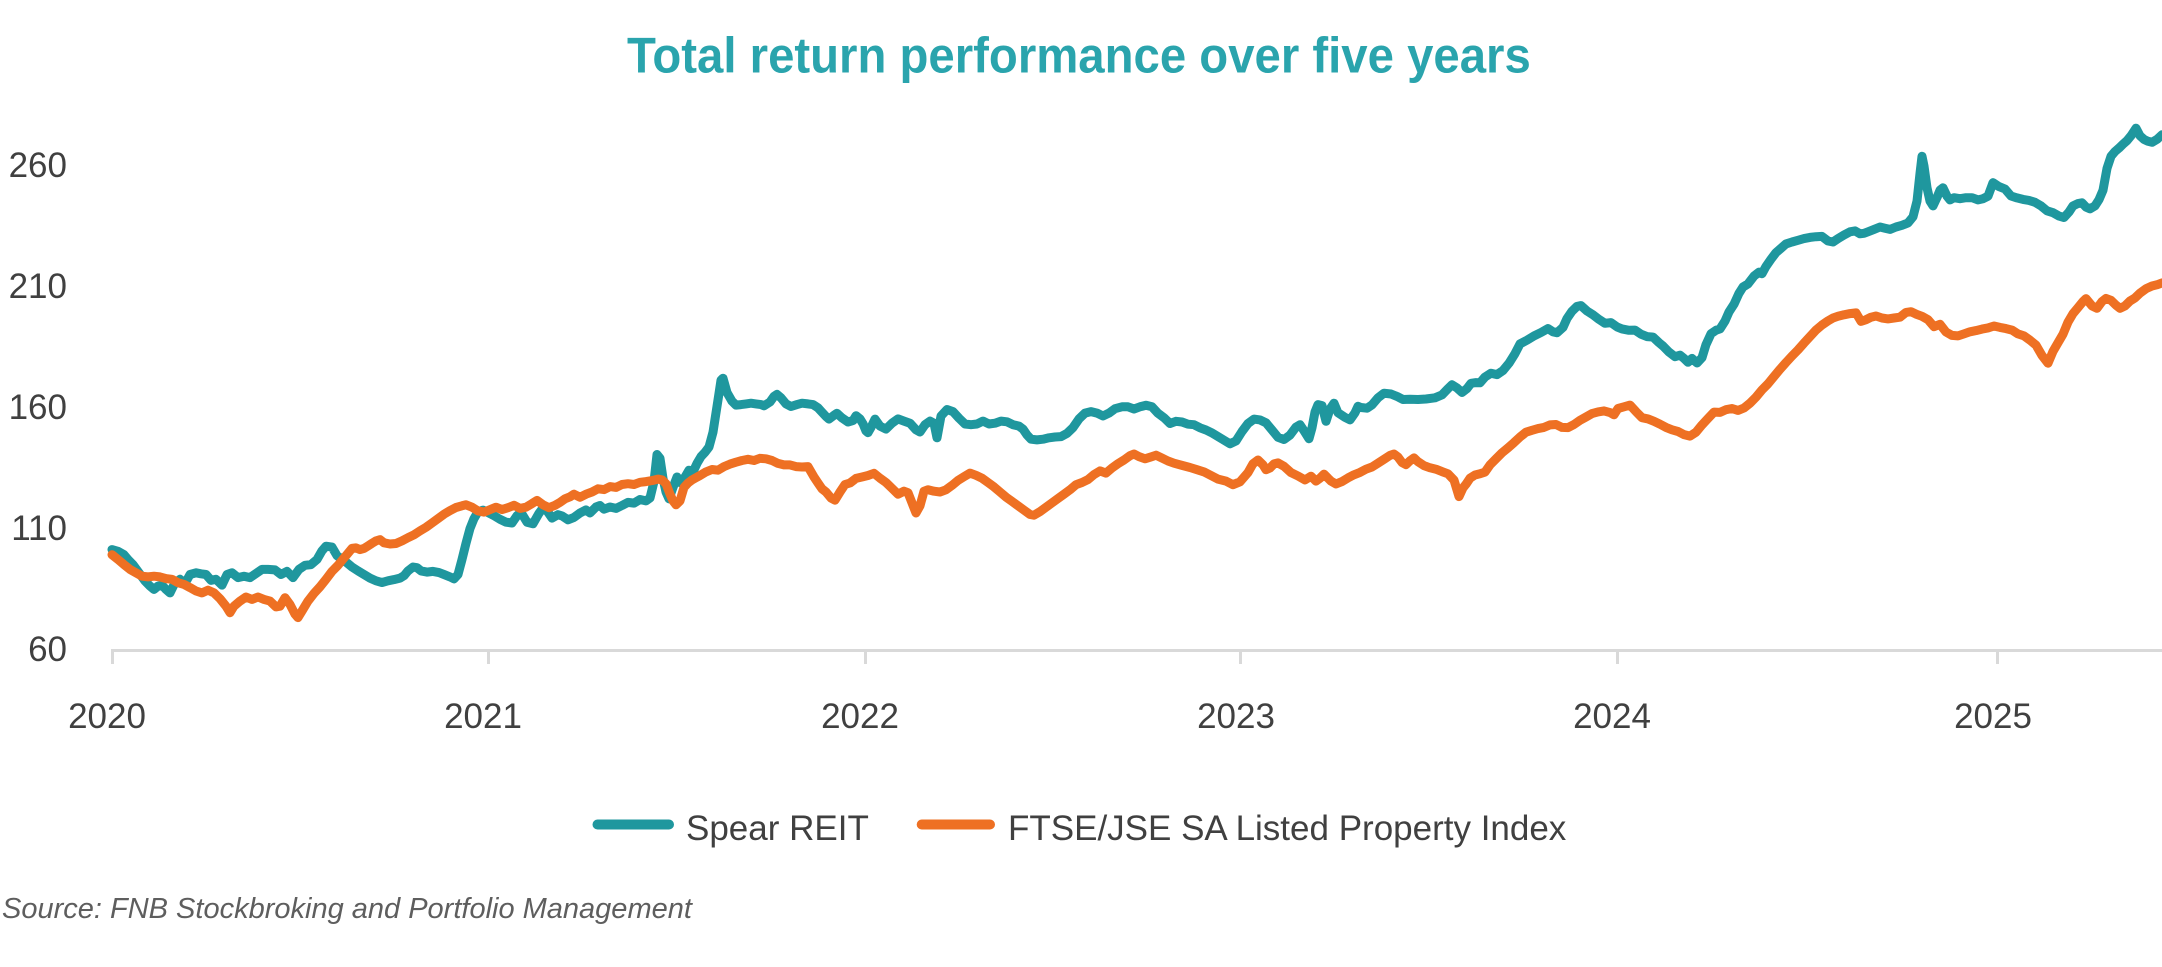 This screenshot has height=967, width=2162. What do you see at coordinates (860, 716) in the screenshot?
I see `svg-text: 2022` at bounding box center [860, 716].